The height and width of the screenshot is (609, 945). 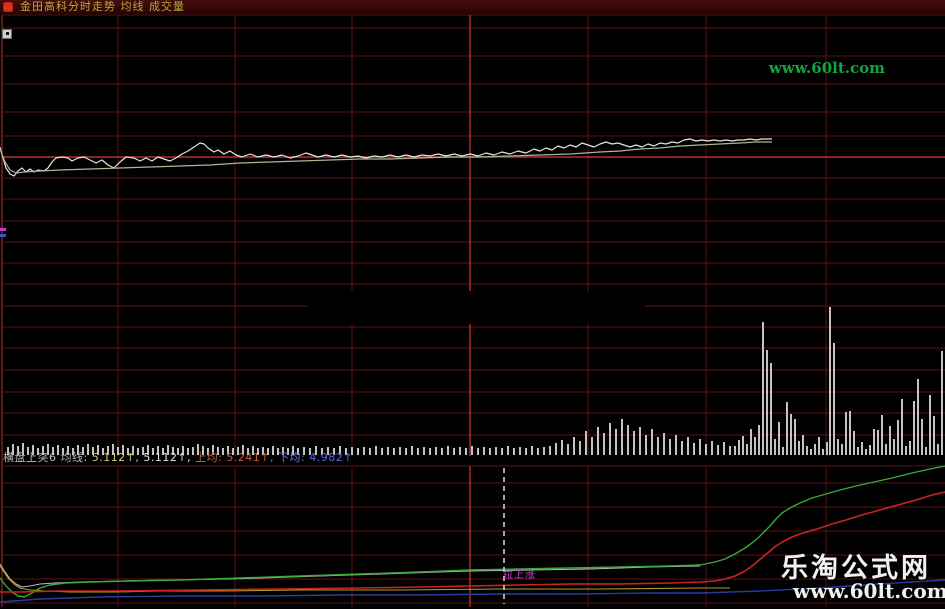 I want to click on status-segment: 5.241↑,, so click(x=252, y=457).